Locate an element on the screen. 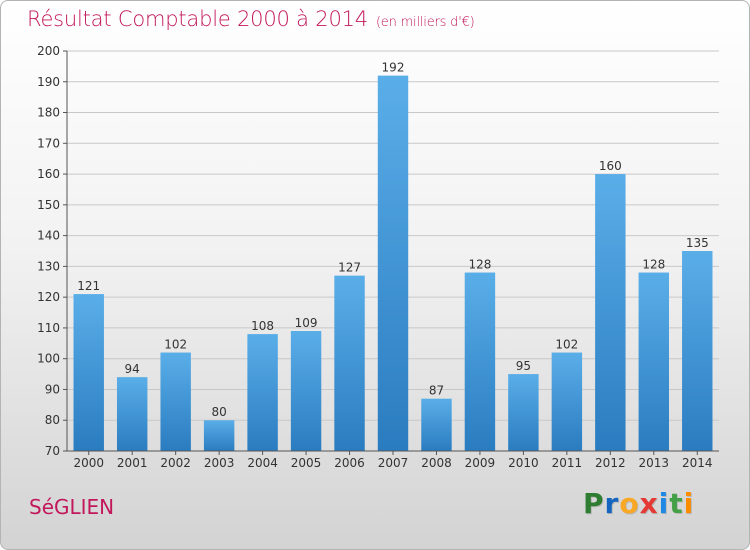 Image resolution: width=750 pixels, height=550 pixels. y-tick-label: 110 is located at coordinates (48, 328).